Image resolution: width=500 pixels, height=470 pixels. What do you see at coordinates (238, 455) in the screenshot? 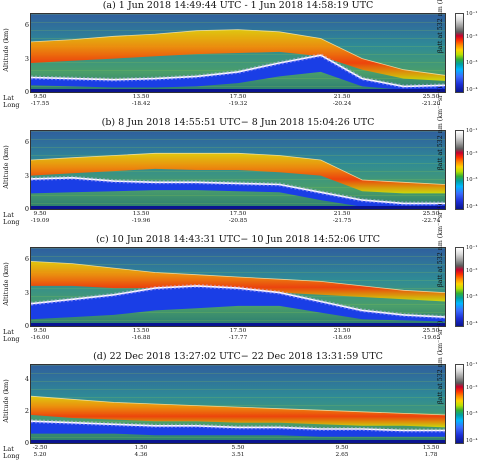
I see `long-tick: 3.51` at bounding box center [238, 455].